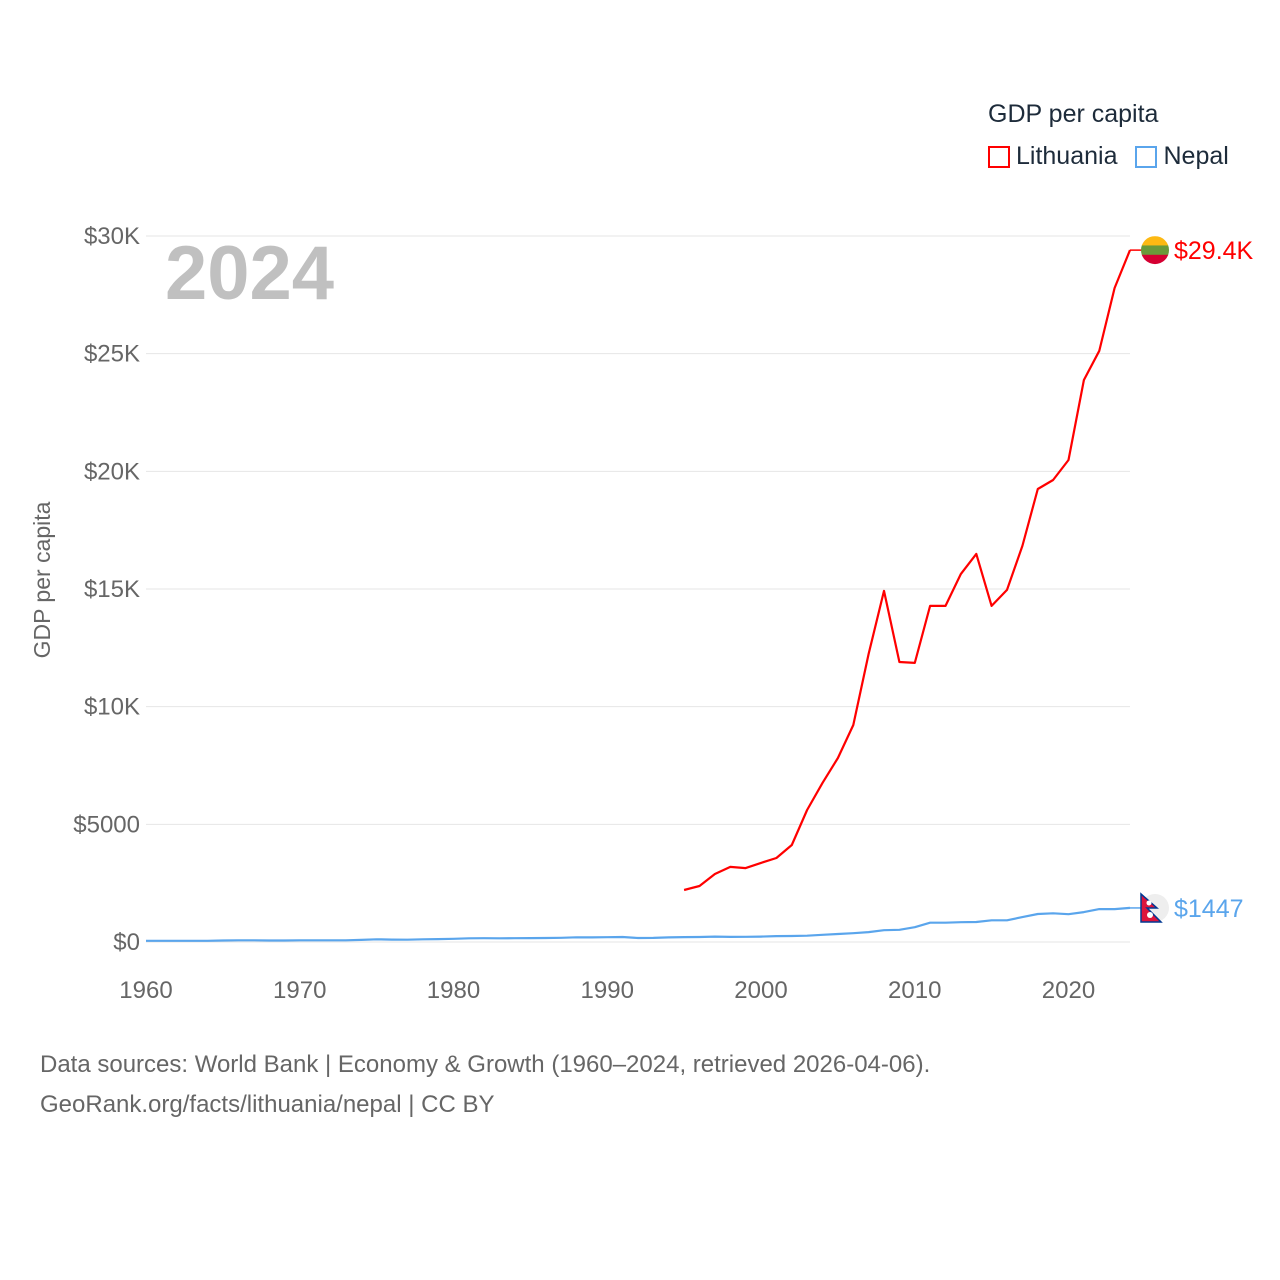 The height and width of the screenshot is (1280, 1280). I want to click on y-tick-label: $20K, so click(112, 471).